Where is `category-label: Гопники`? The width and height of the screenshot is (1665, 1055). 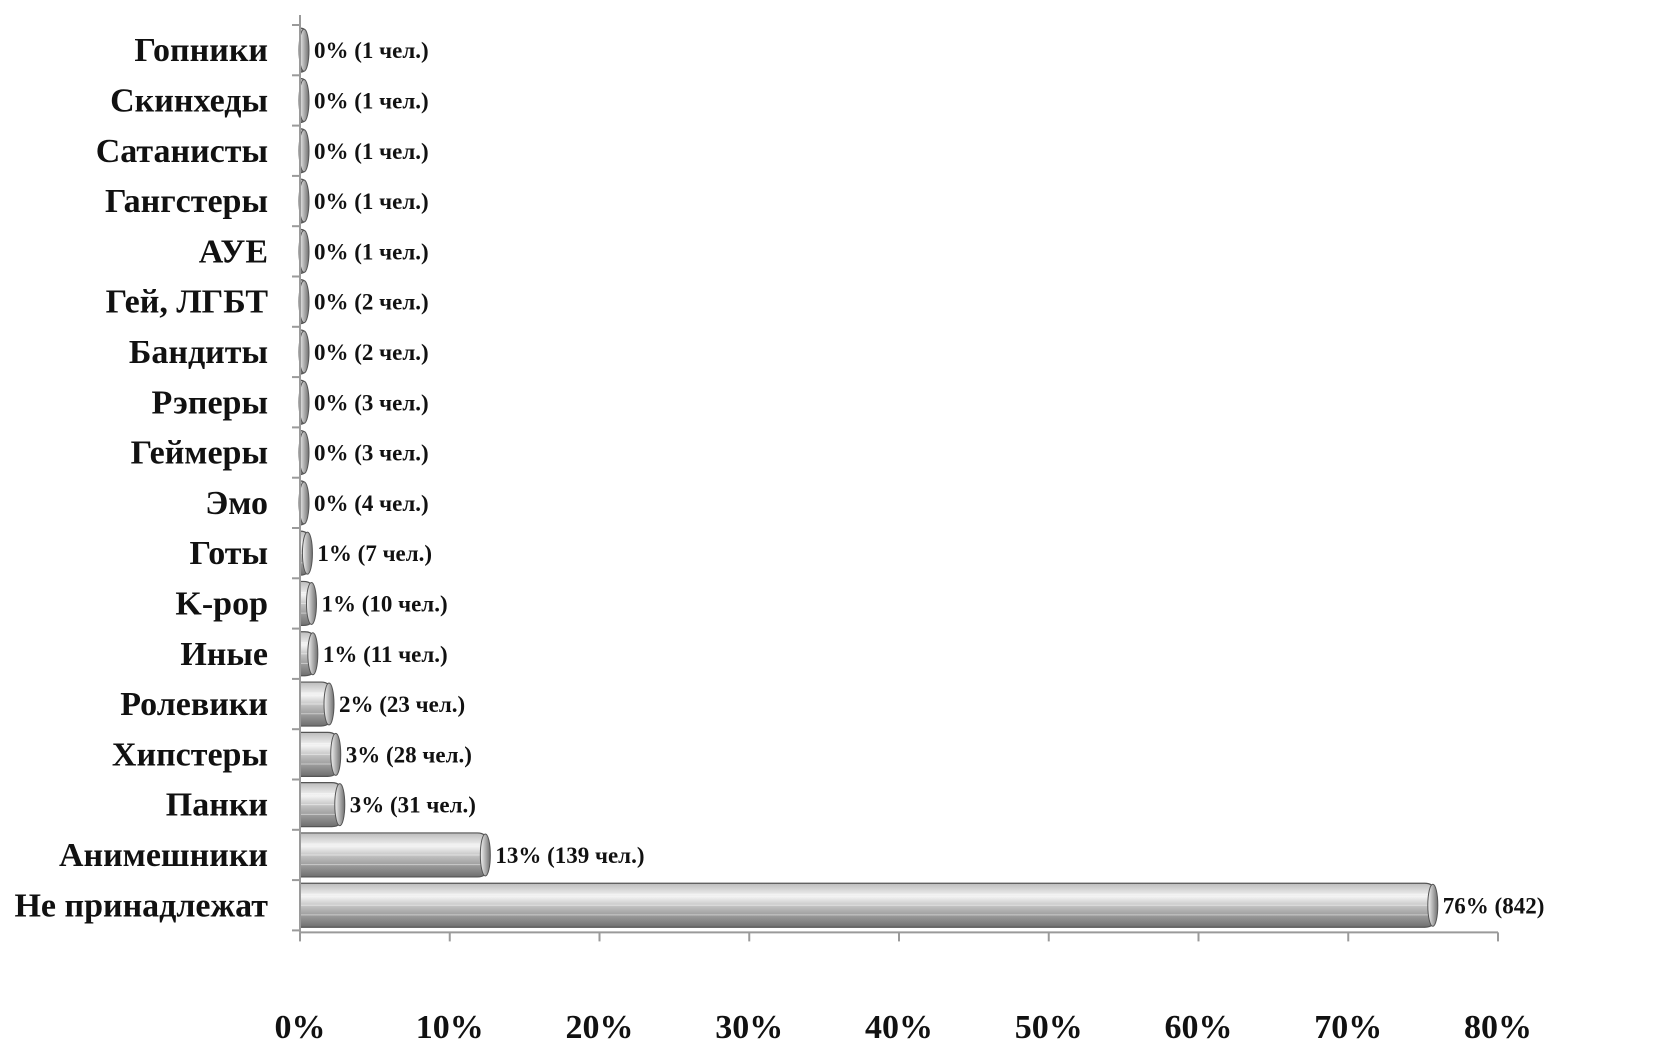
category-label: Гопники is located at coordinates (201, 50).